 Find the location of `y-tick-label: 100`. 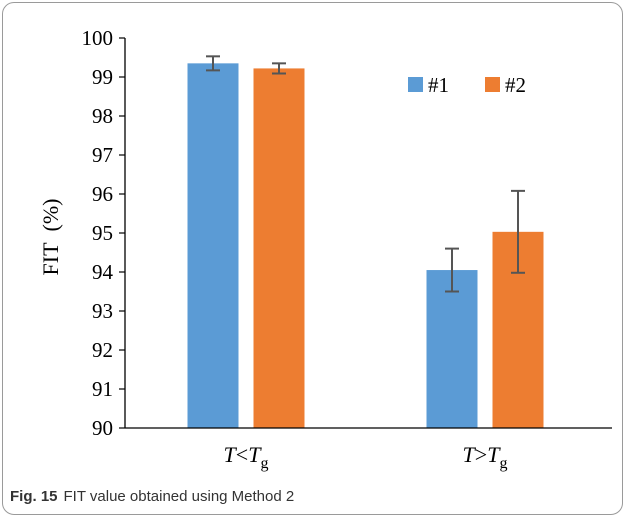

y-tick-label: 100 is located at coordinates (98, 38).